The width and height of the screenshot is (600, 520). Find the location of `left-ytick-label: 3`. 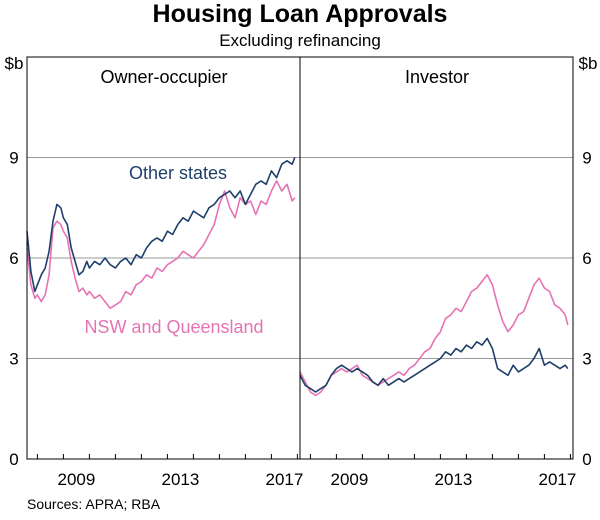

left-ytick-label: 3 is located at coordinates (13, 359).